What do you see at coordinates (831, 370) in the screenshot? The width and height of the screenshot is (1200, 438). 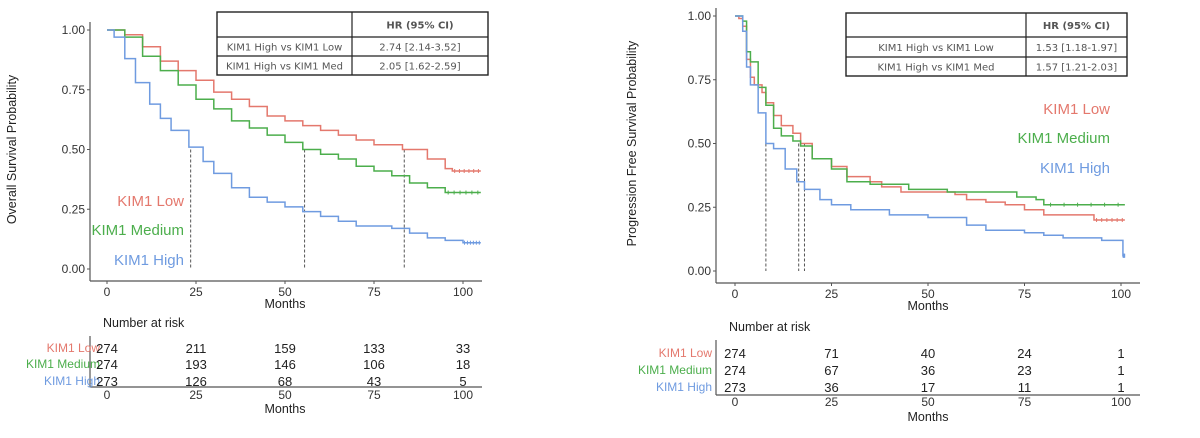 I see `risk-count: 67` at bounding box center [831, 370].